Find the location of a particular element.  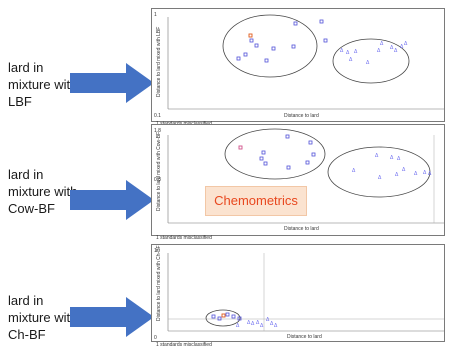

label-lbf: lard in mixture with LBF is located at coordinates (43, 84).